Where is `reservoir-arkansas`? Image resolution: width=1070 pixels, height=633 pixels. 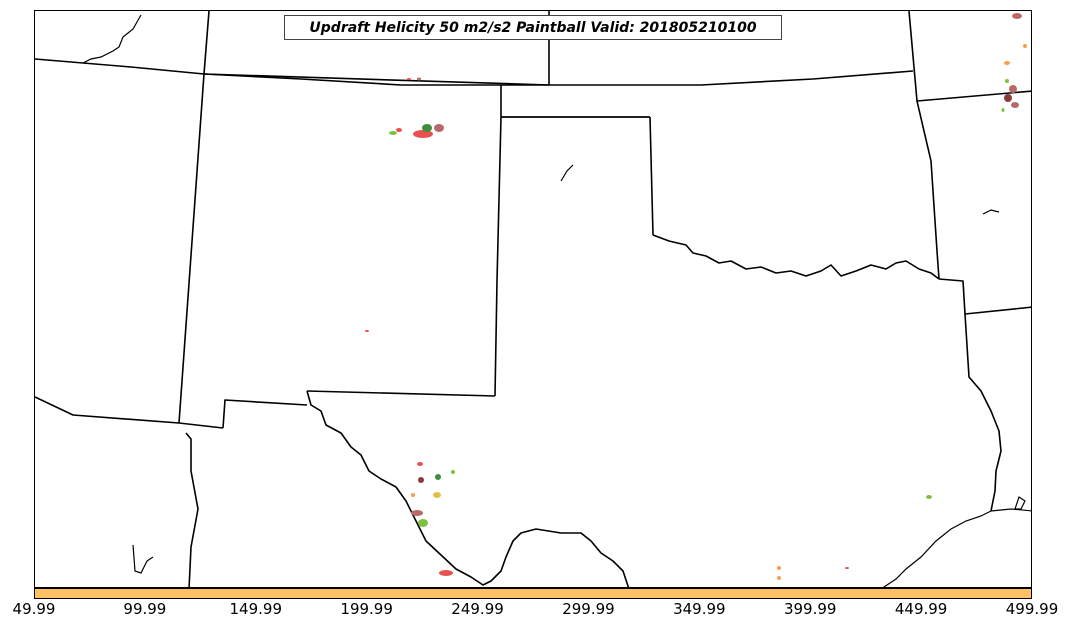
reservoir-arkansas is located at coordinates (991, 212).